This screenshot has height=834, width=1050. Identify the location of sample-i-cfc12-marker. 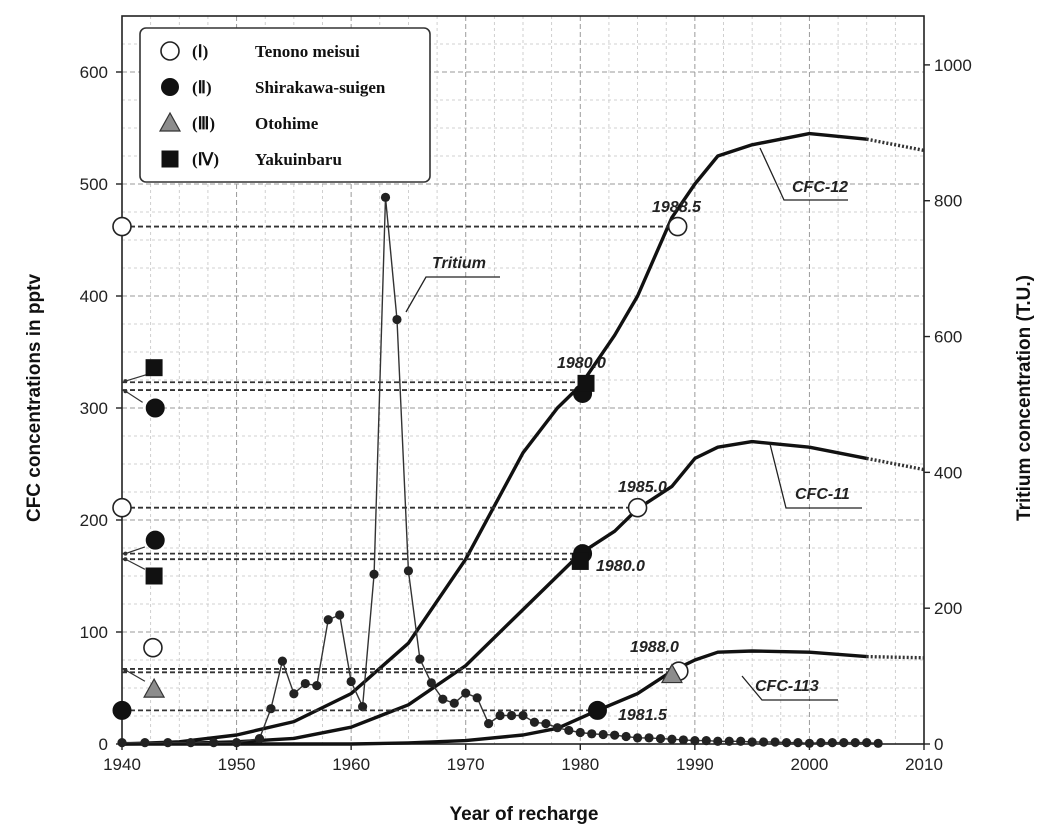
(122, 226).